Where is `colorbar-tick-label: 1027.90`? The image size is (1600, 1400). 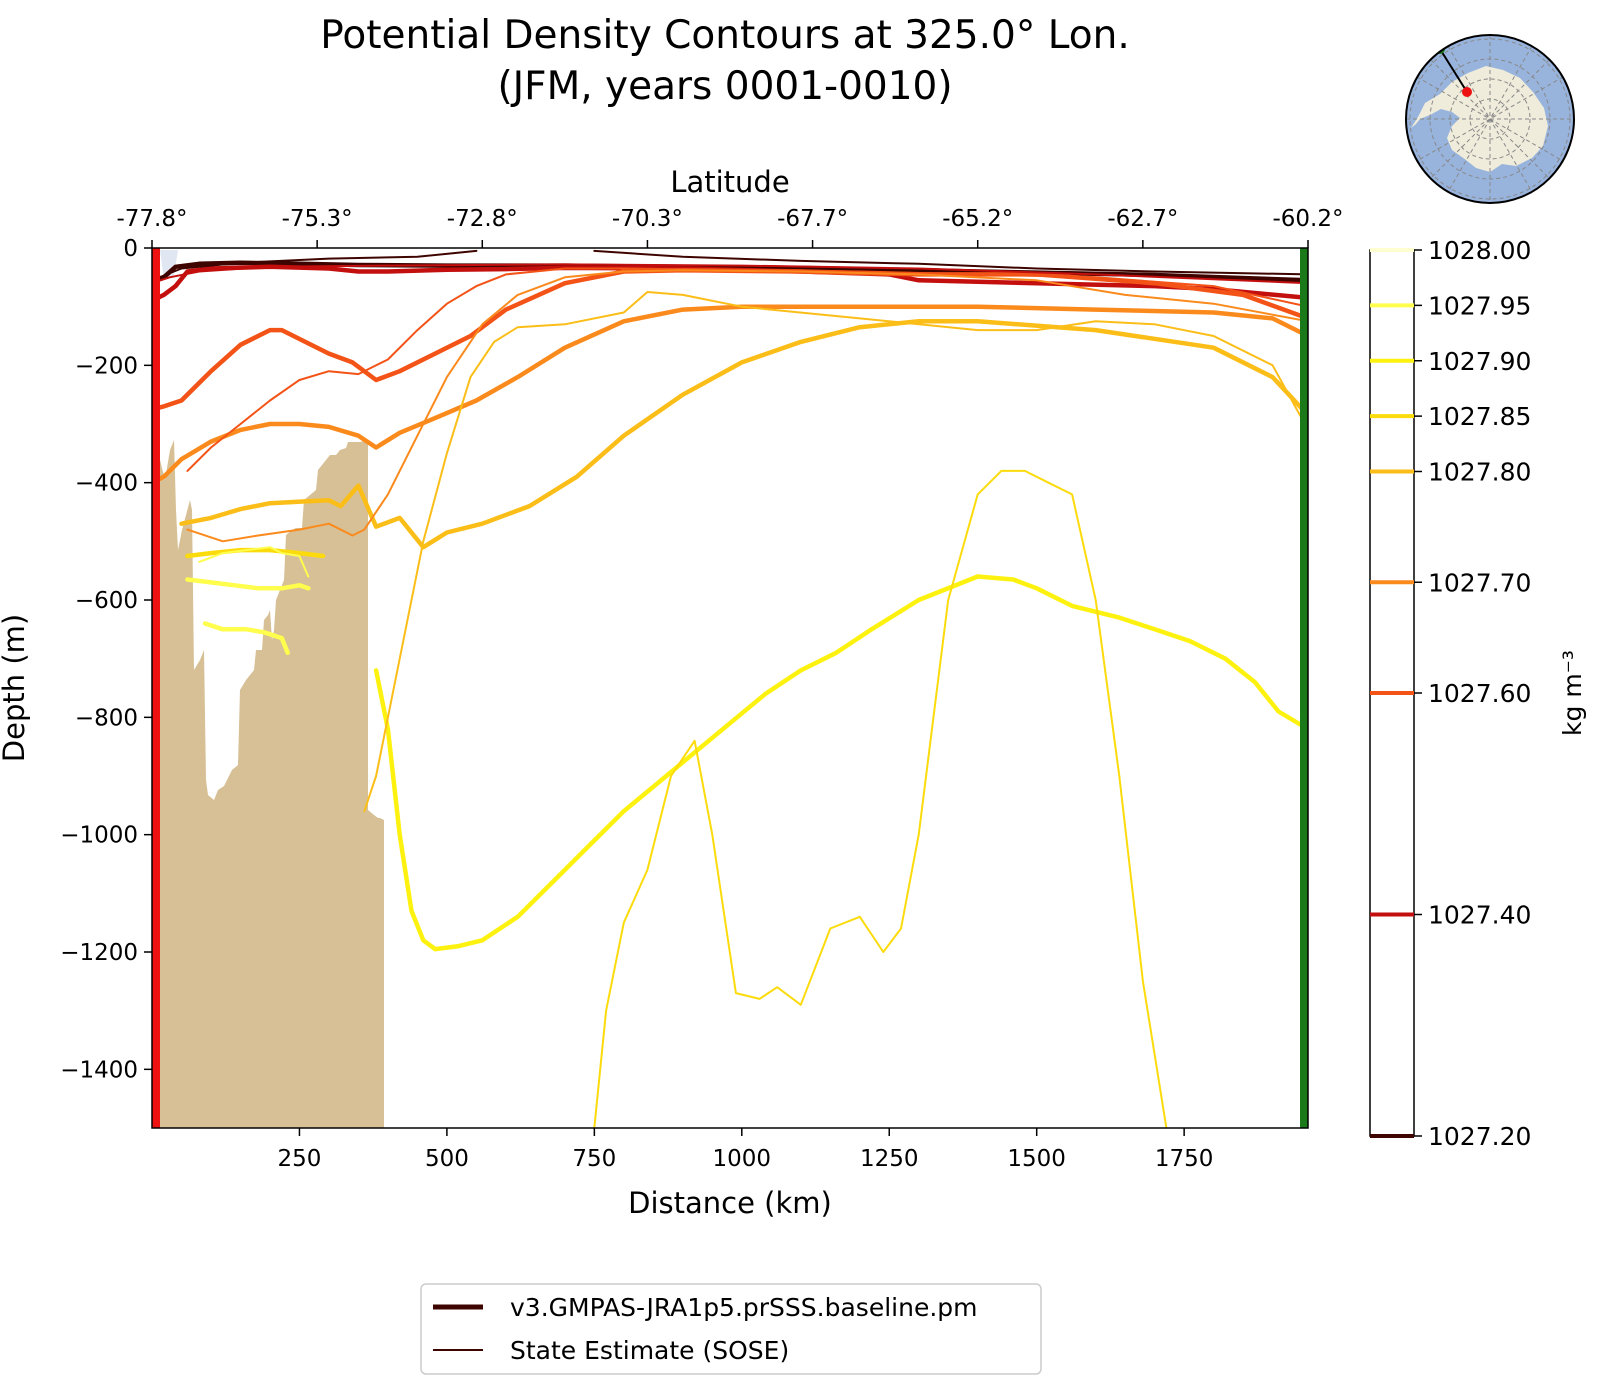 colorbar-tick-label: 1027.90 is located at coordinates (1479, 361).